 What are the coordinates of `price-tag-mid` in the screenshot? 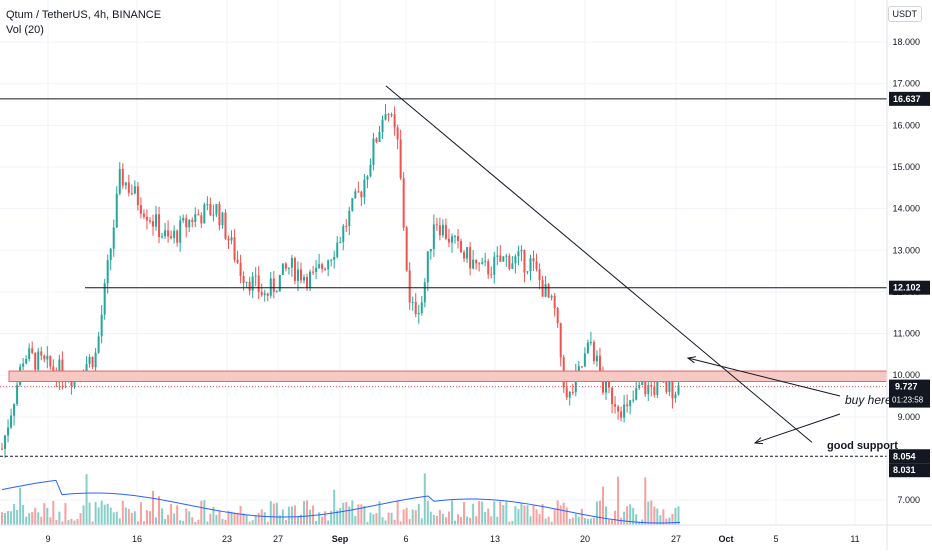 It's located at (909, 287).